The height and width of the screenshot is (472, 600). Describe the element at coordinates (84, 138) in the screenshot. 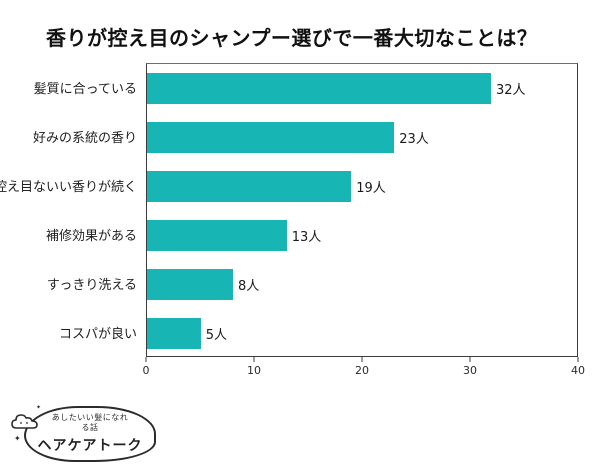

I see `category-label: 好みの系統の香り` at that location.